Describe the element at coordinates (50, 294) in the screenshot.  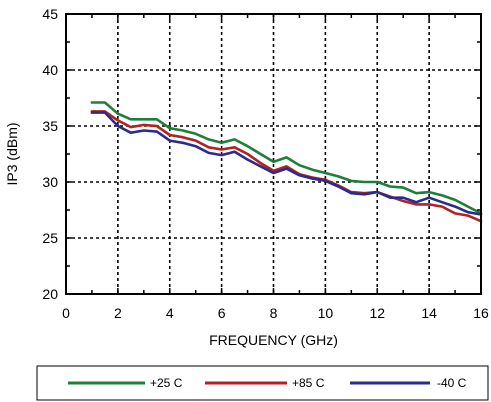
I see `y-tick-label: 20` at that location.